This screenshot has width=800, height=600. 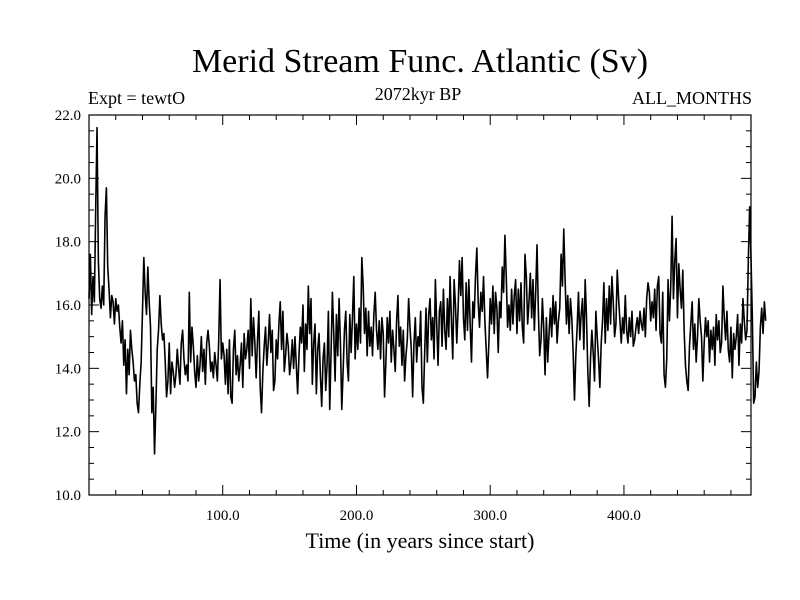 What do you see at coordinates (418, 94) in the screenshot?
I see `subtitle-center: 2072kyr BP` at bounding box center [418, 94].